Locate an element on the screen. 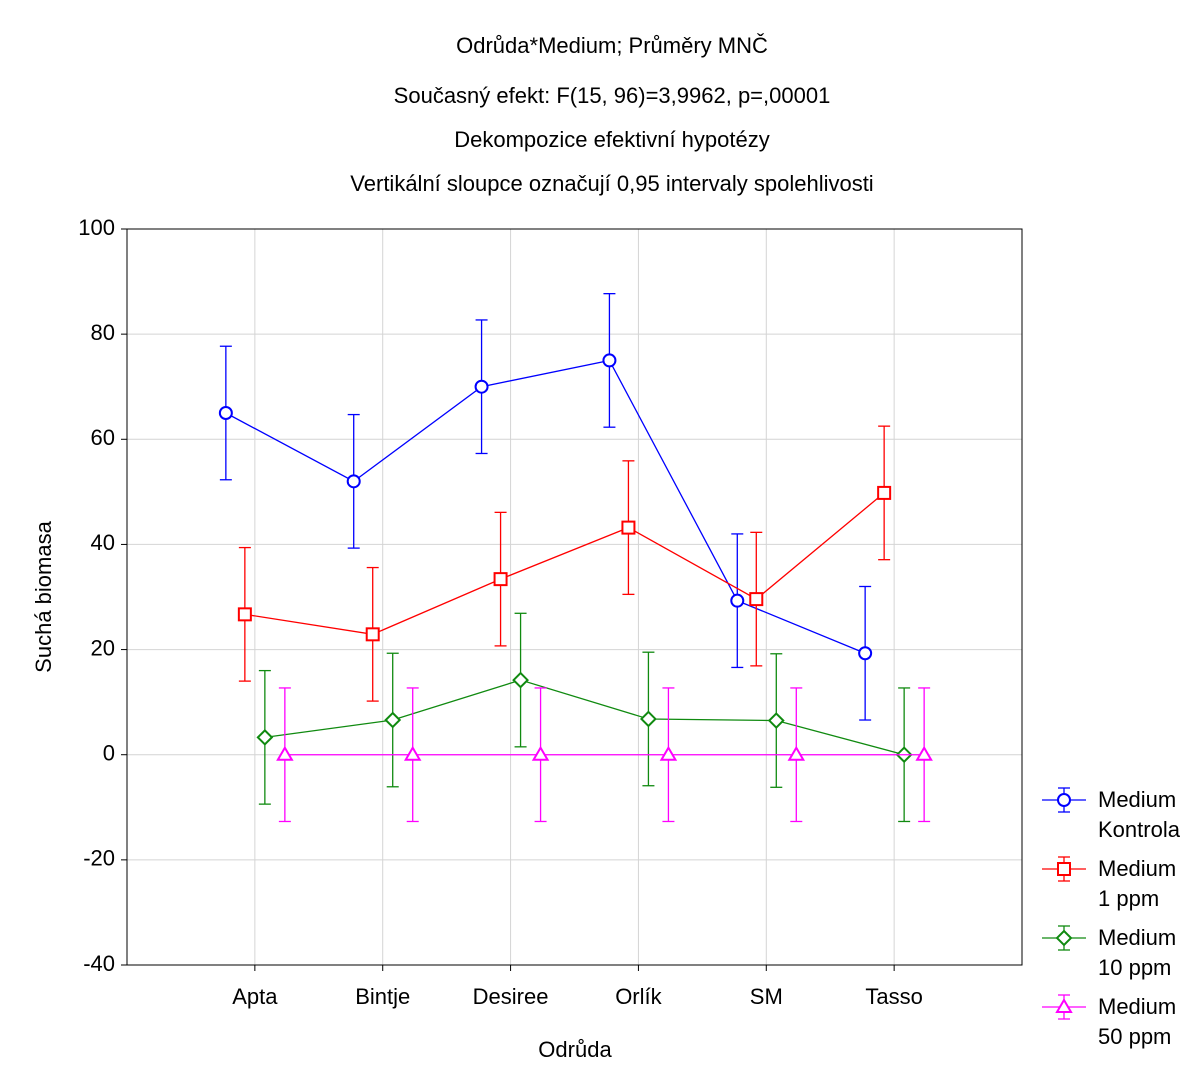  x-tick-label: Desiree is located at coordinates (511, 996).